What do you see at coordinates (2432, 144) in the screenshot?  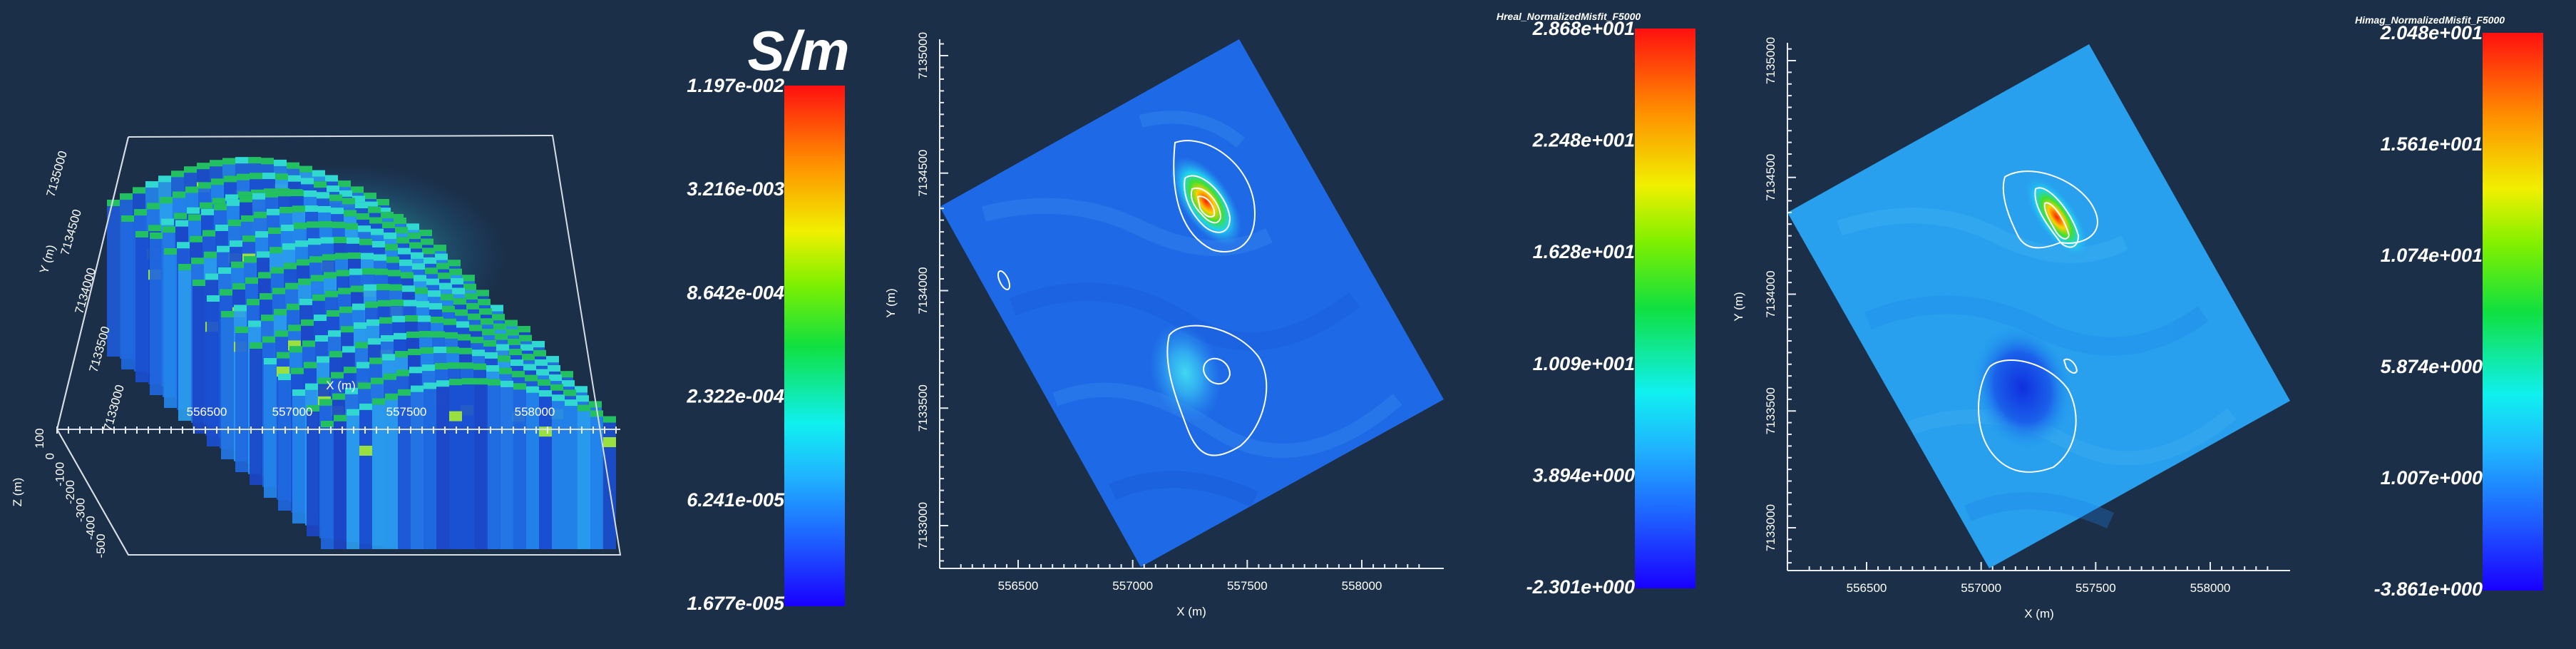 I see `himag-colorbar-label: 1.561e+001` at bounding box center [2432, 144].